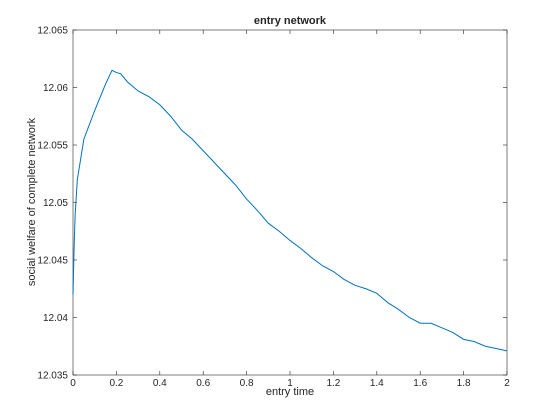 Image resolution: width=560 pixels, height=420 pixels. I want to click on x-tick-label: 1, so click(290, 383).